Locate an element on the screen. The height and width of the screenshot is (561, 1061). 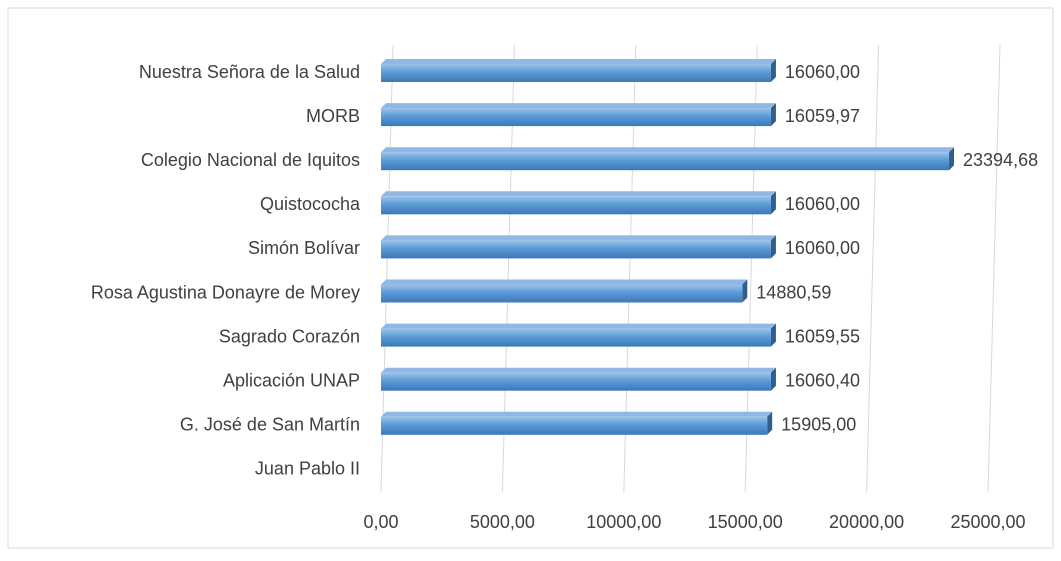
x-tick-label: 15000,00 is located at coordinates (745, 522).